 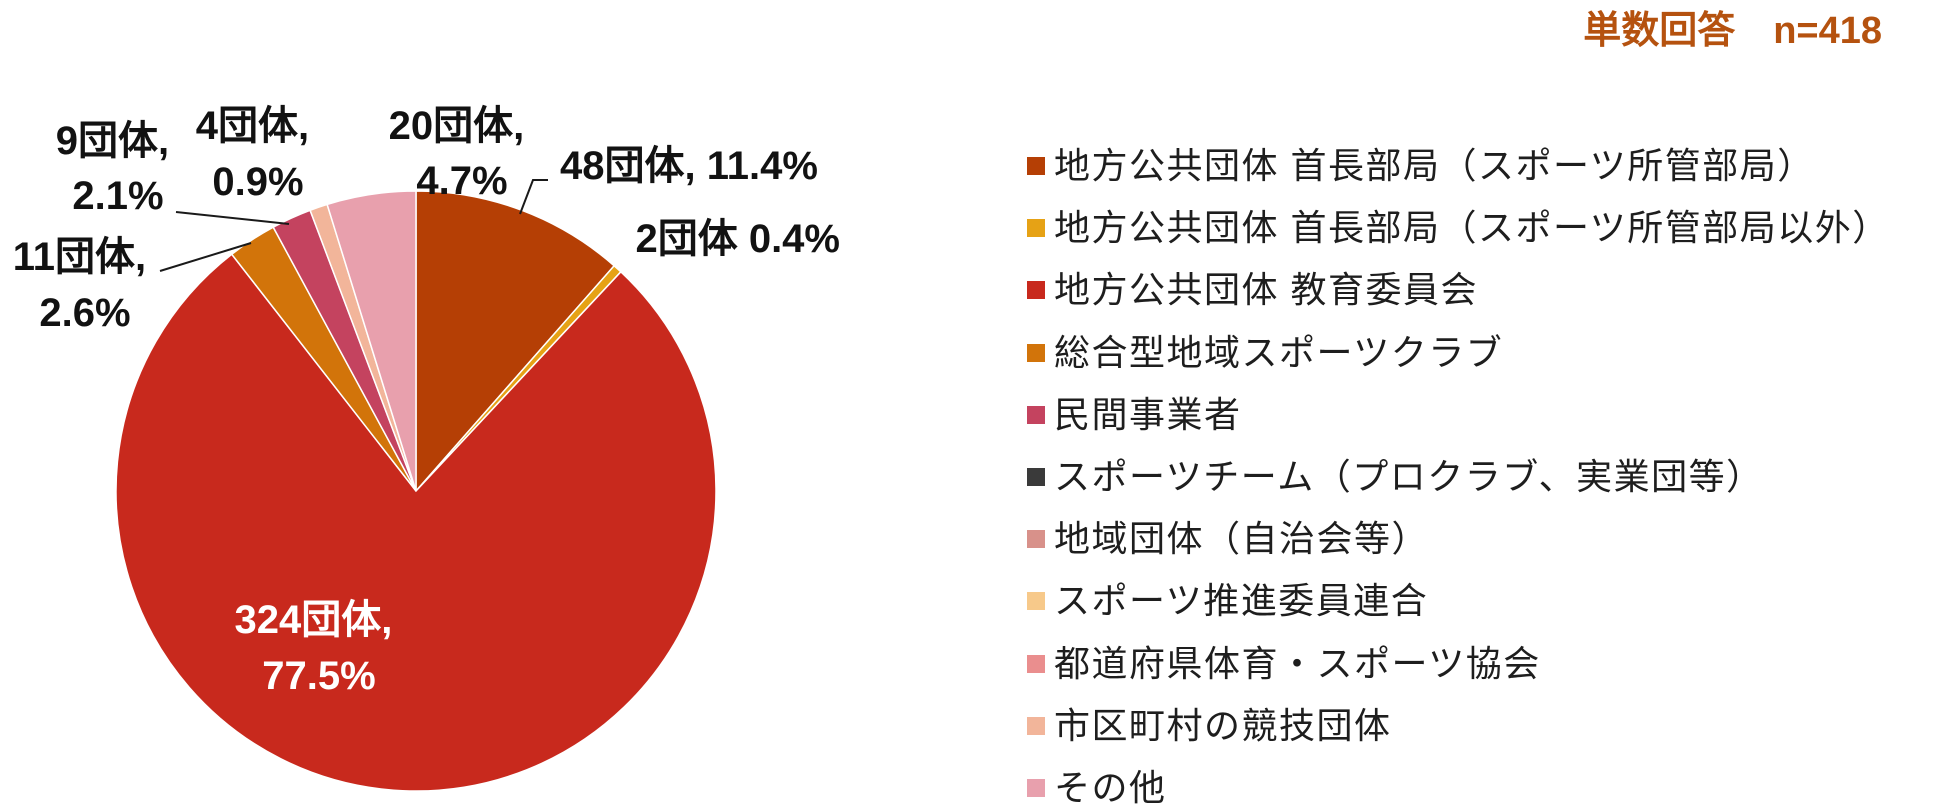 What do you see at coordinates (319, 648) in the screenshot?
I see `data-label-324: 324団体, 77.5%` at bounding box center [319, 648].